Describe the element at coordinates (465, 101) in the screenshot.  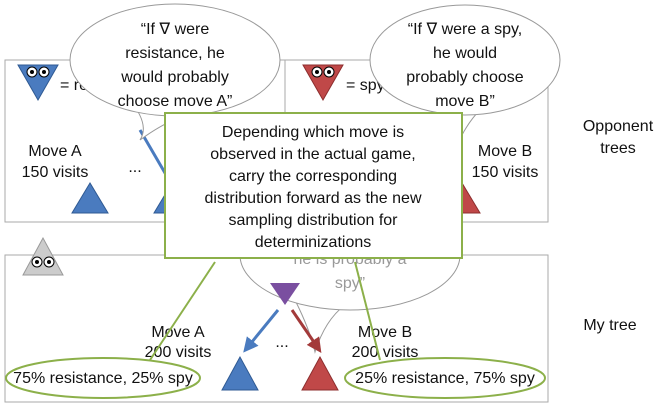
I see `bubble-text: move B”` at that location.